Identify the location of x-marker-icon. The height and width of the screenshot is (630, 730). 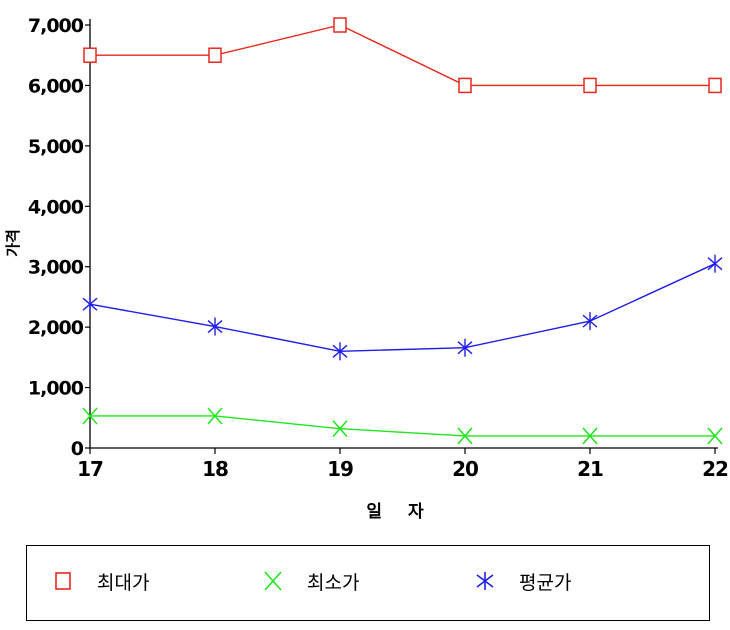
(273, 581).